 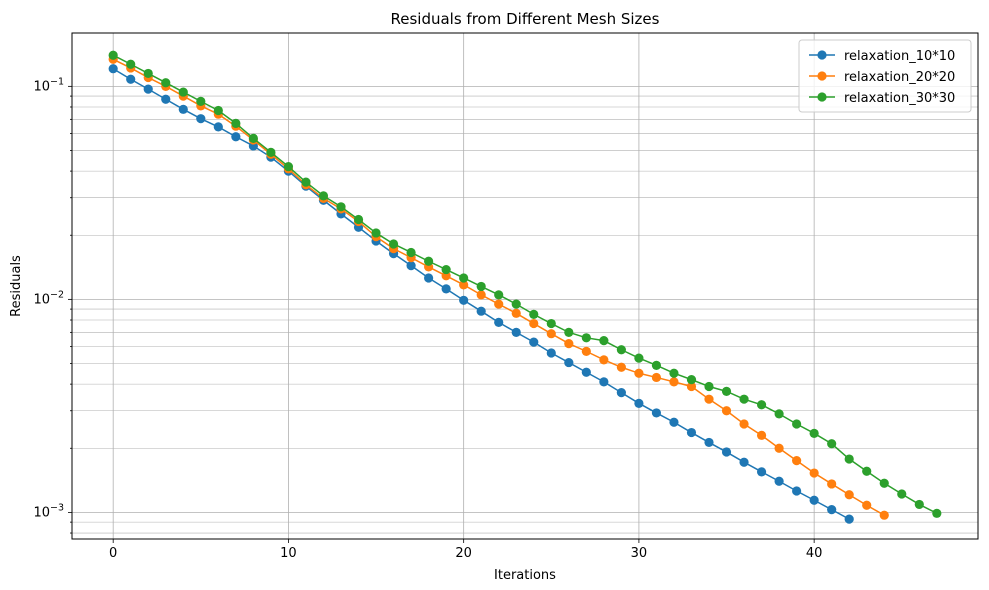 I want to click on y-tick-label: 10⁻¹, so click(x=48, y=85).